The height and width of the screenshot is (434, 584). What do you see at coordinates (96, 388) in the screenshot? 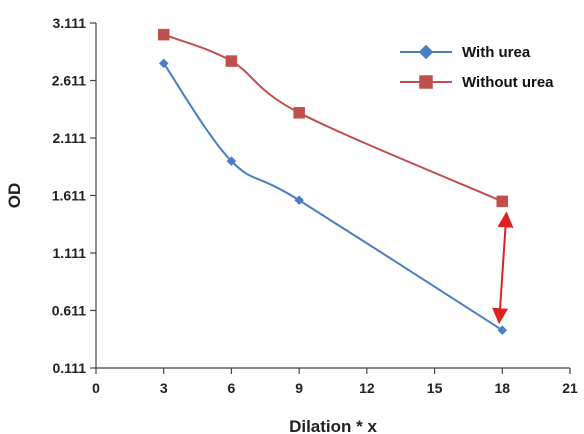
I see `x-tick-label: 0` at bounding box center [96, 388].